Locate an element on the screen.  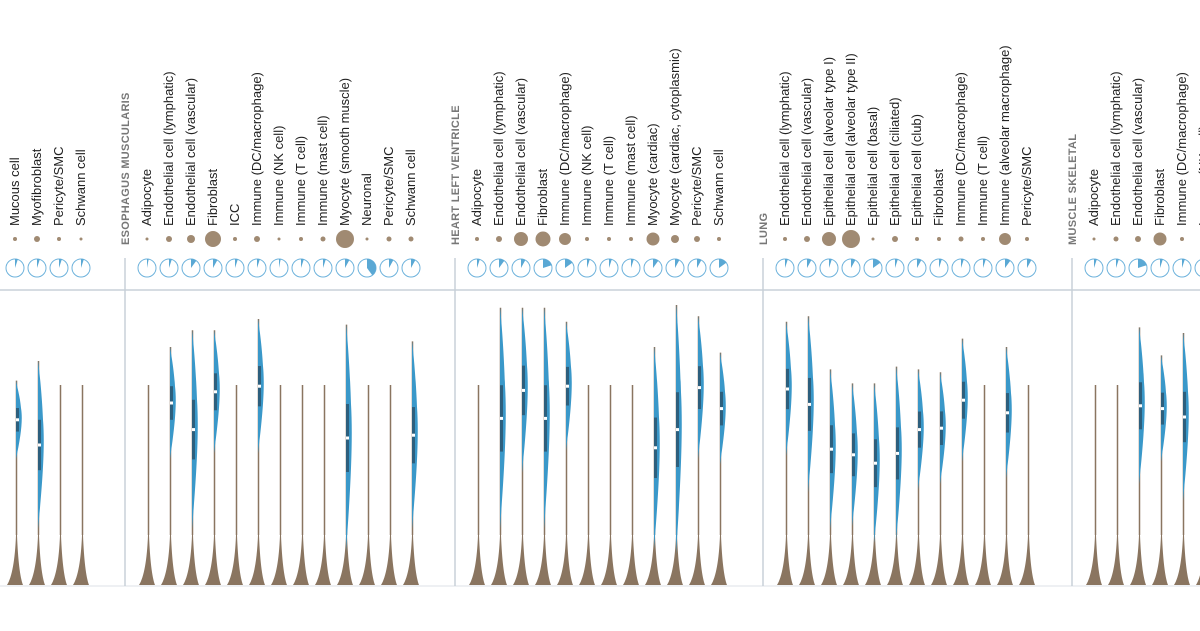
group-title: ESOPHAGUS MUSCULARIS is located at coordinates (126, 168).